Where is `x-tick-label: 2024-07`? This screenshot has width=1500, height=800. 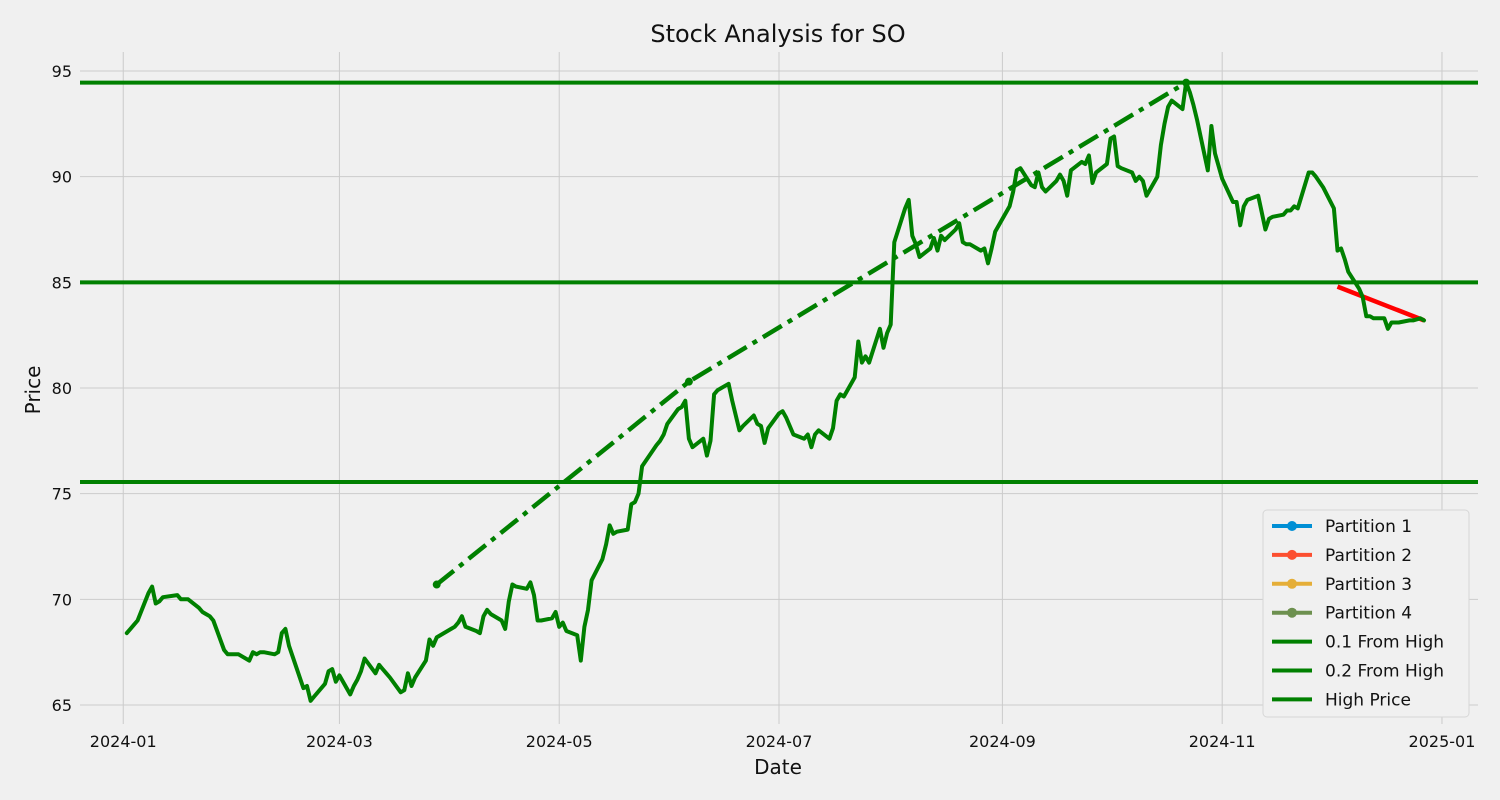 x-tick-label: 2024-07 is located at coordinates (779, 741).